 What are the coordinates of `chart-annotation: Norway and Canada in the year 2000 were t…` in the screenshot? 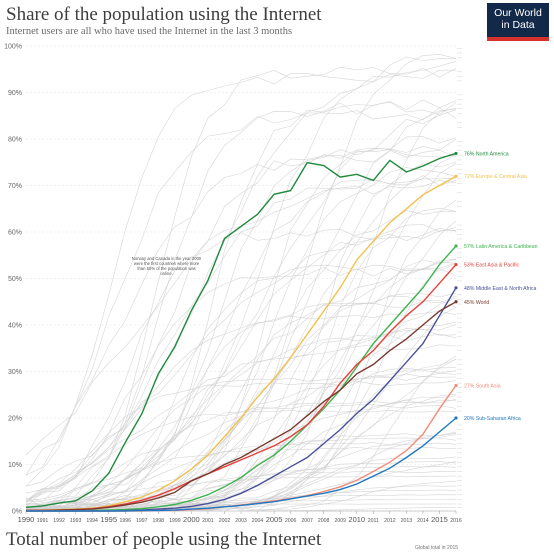 It's located at (167, 266).